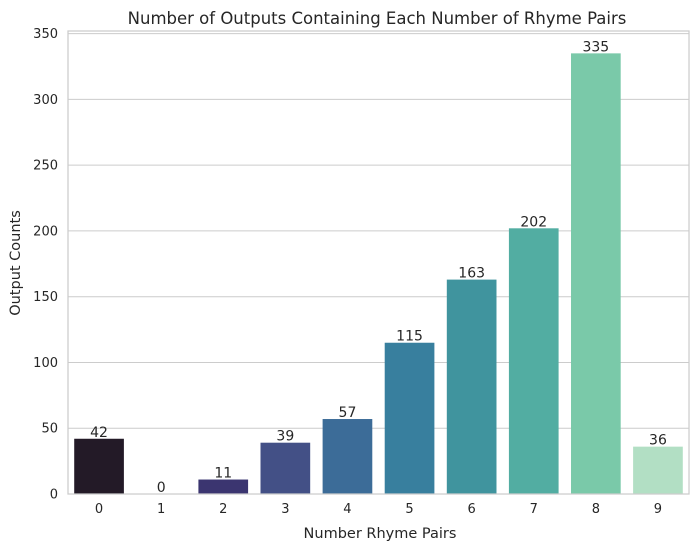  What do you see at coordinates (16, 263) in the screenshot?
I see `y-axis-label: Output Counts` at bounding box center [16, 263].